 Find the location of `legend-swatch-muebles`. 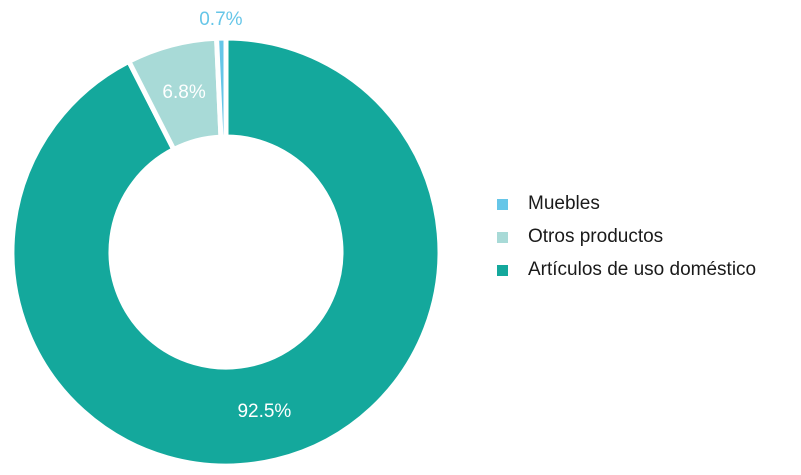

legend-swatch-muebles is located at coordinates (502, 204).